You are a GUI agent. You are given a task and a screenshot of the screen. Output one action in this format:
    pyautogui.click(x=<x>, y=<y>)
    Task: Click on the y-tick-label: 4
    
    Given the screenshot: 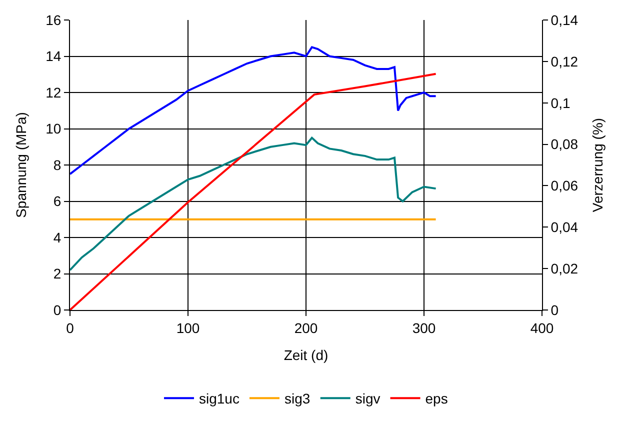 What is the action you would take?
    pyautogui.click(x=57, y=237)
    